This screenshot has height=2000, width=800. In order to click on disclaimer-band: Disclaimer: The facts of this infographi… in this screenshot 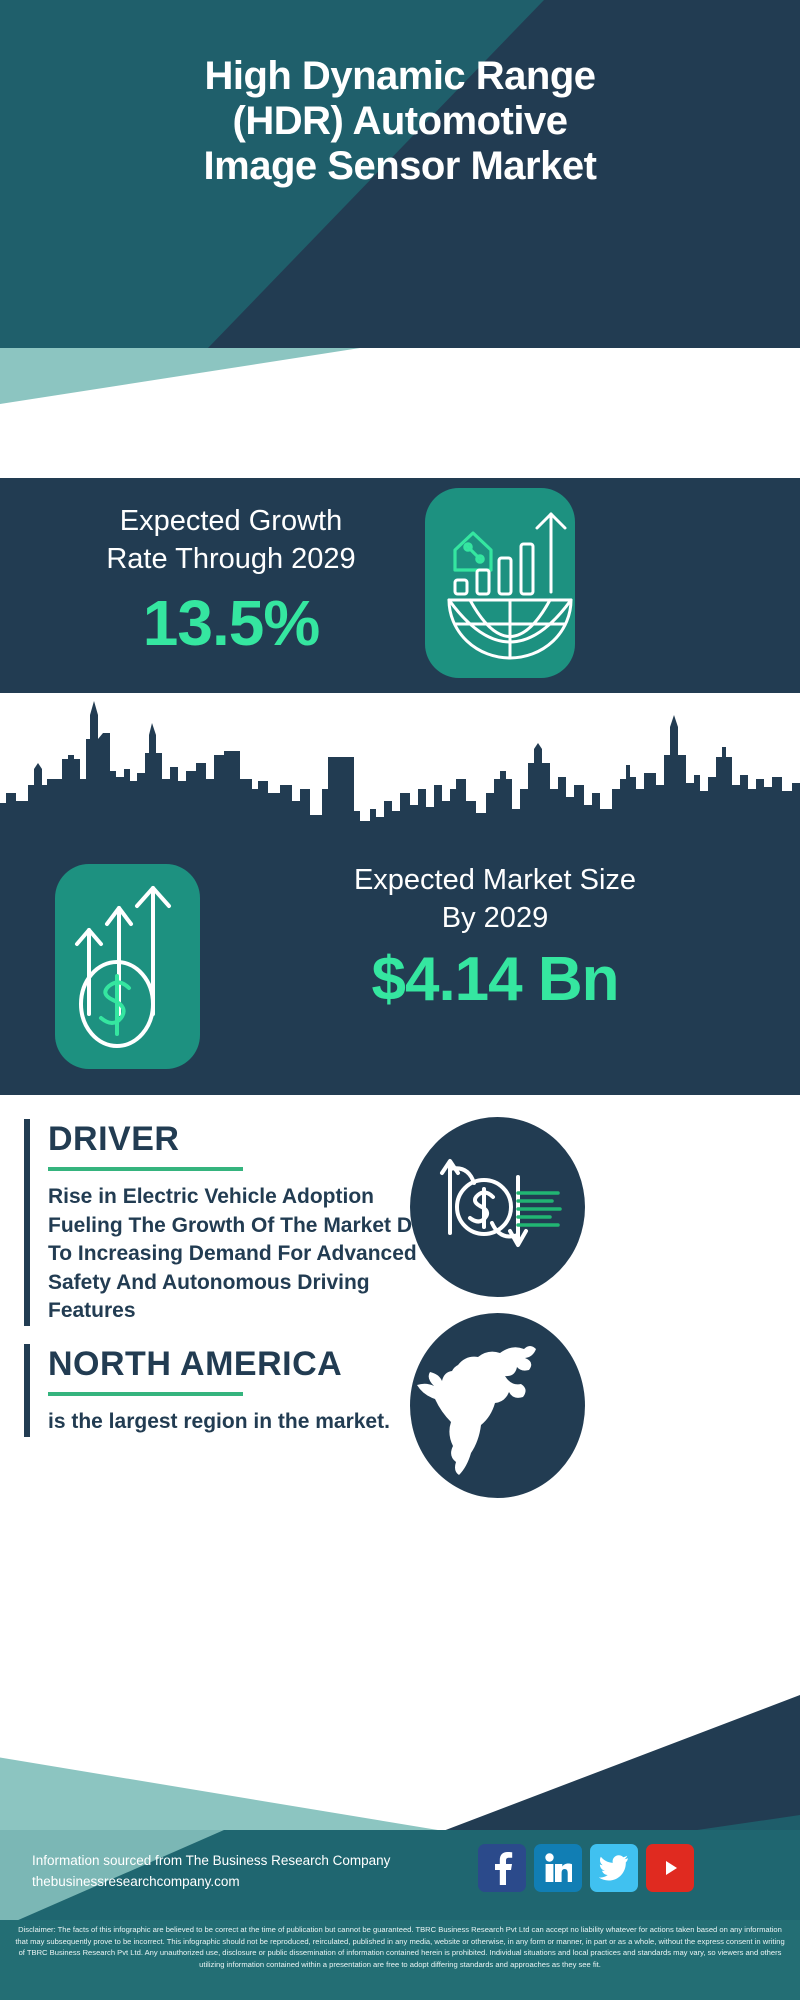, I will do `click(400, 1960)`.